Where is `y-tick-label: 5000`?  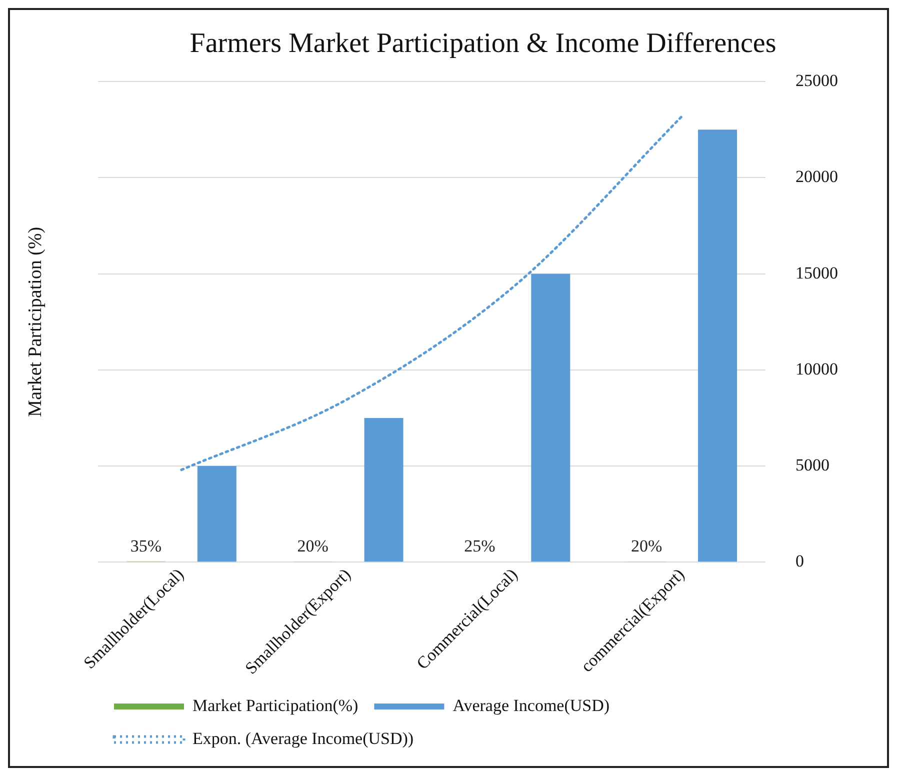 y-tick-label: 5000 is located at coordinates (813, 464).